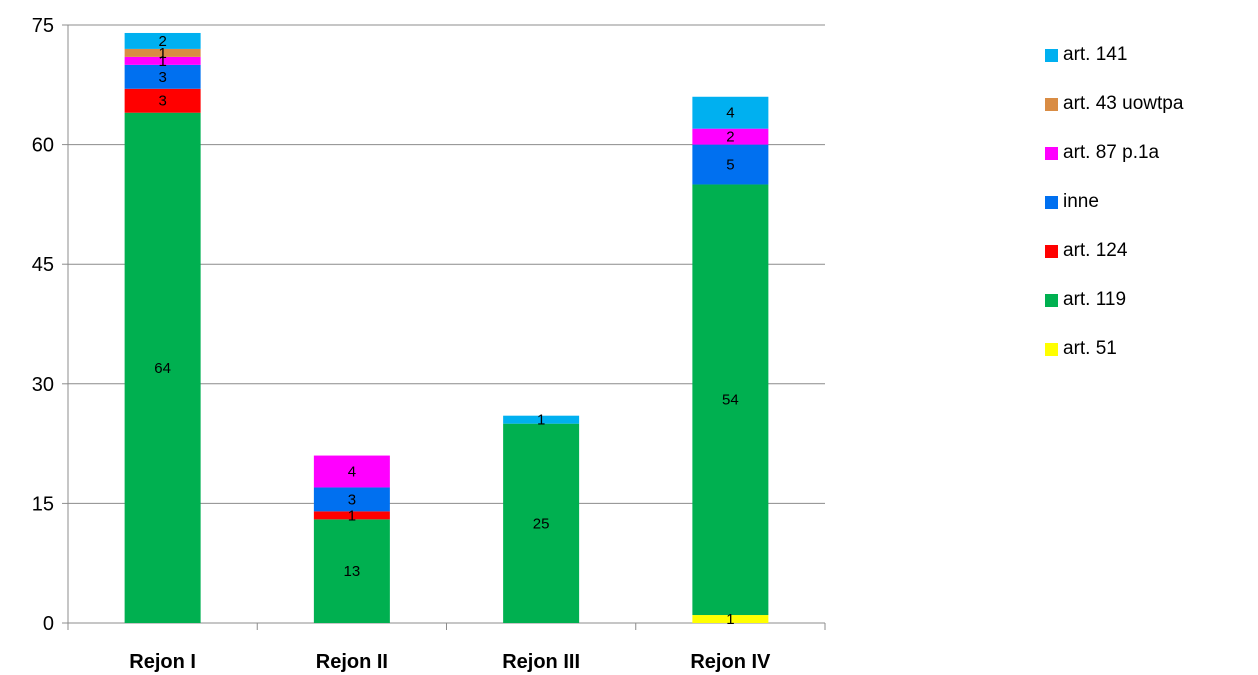 The image size is (1258, 675). Describe the element at coordinates (48, 624) in the screenshot. I see `y-tick-label: 0` at that location.